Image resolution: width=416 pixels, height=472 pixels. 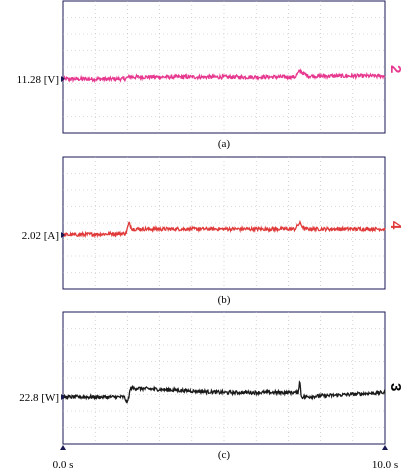 What do you see at coordinates (224, 144) in the screenshot?
I see `panel-caption: (a)` at bounding box center [224, 144].